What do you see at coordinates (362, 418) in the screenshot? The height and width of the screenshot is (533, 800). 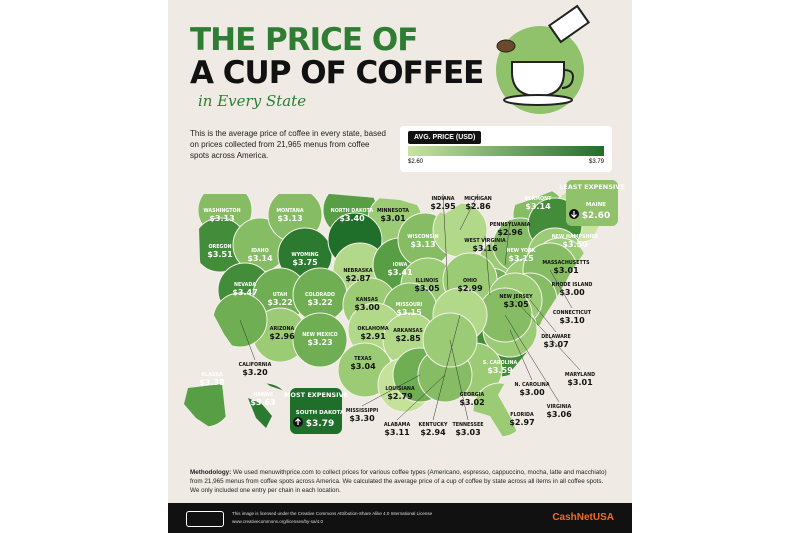 I see `state-price: $3.30` at bounding box center [362, 418].